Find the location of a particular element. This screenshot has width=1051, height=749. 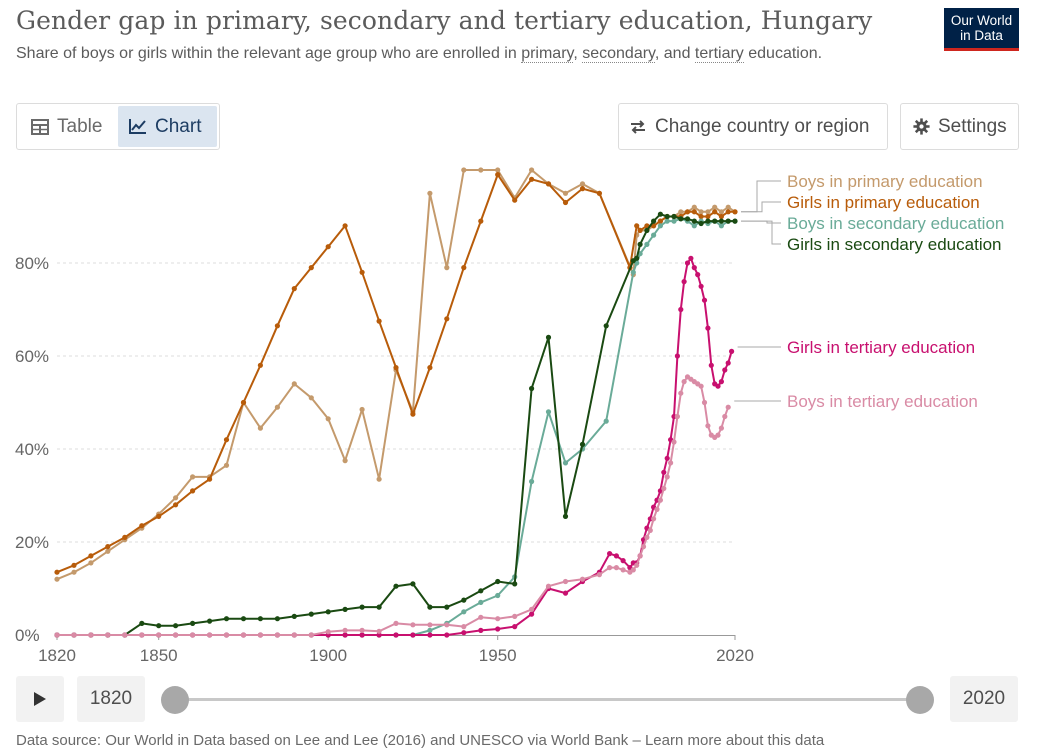

tab-table: Table is located at coordinates (68, 126).